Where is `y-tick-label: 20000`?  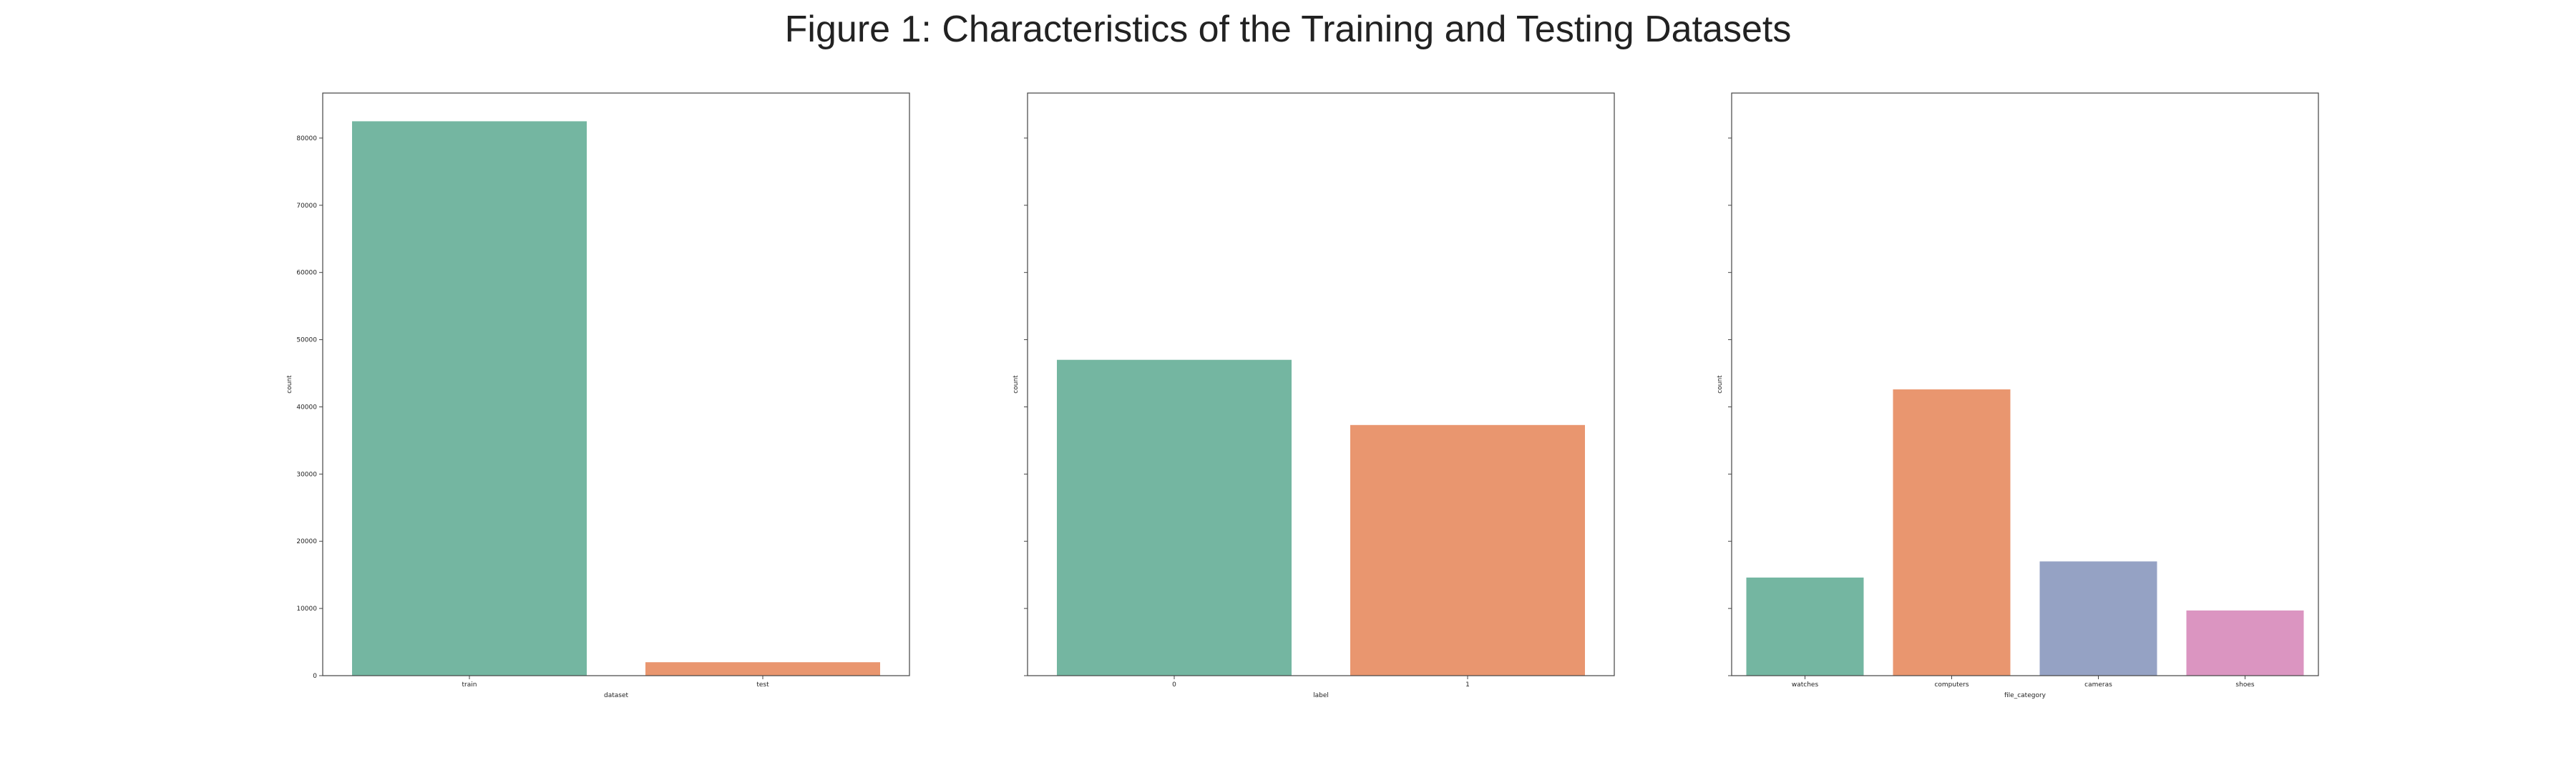
y-tick-label: 20000 is located at coordinates (306, 541).